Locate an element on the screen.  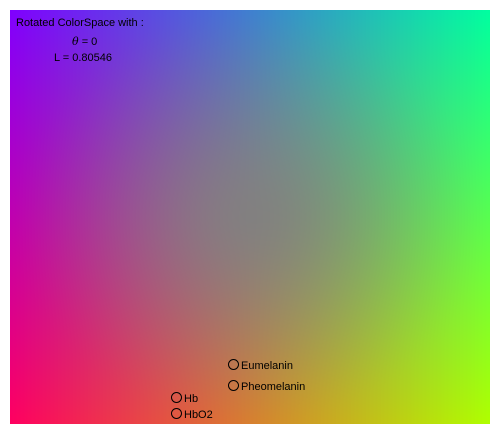
marker-eumelanin: Eumelanin is located at coordinates (260, 366).